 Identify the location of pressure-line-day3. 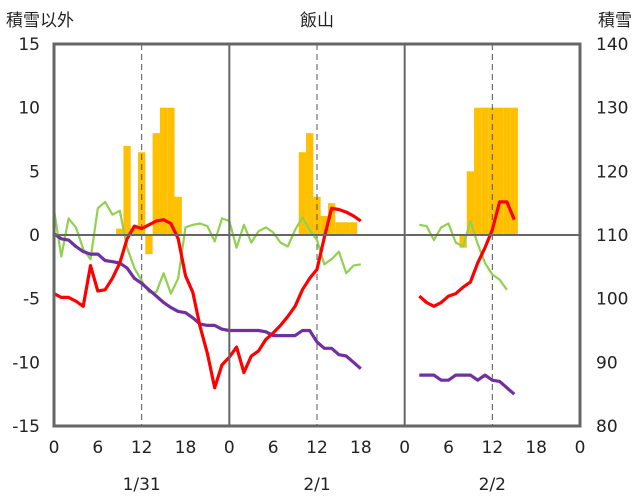
(467, 384).